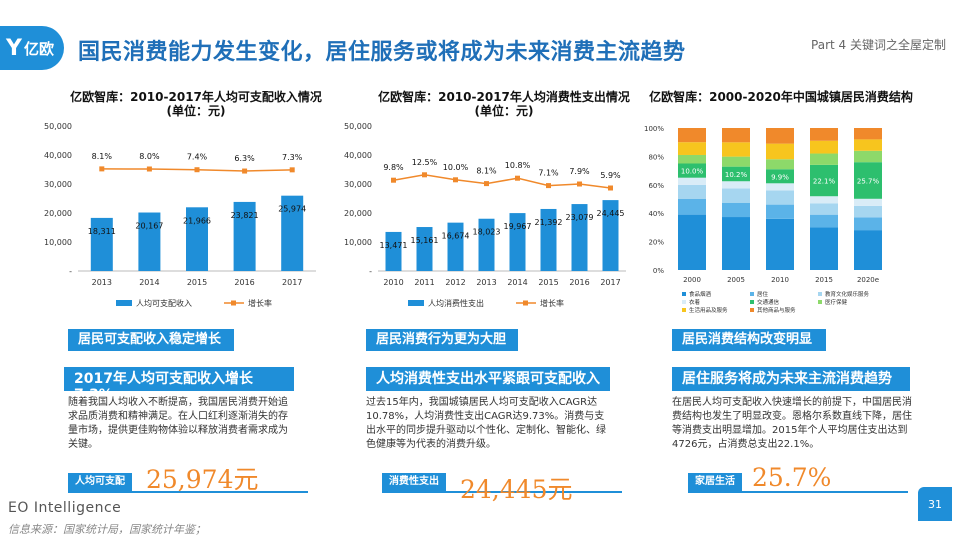 Image resolution: width=960 pixels, height=540 pixels. Describe the element at coordinates (798, 492) in the screenshot. I see `panel3-stat-underline` at that location.